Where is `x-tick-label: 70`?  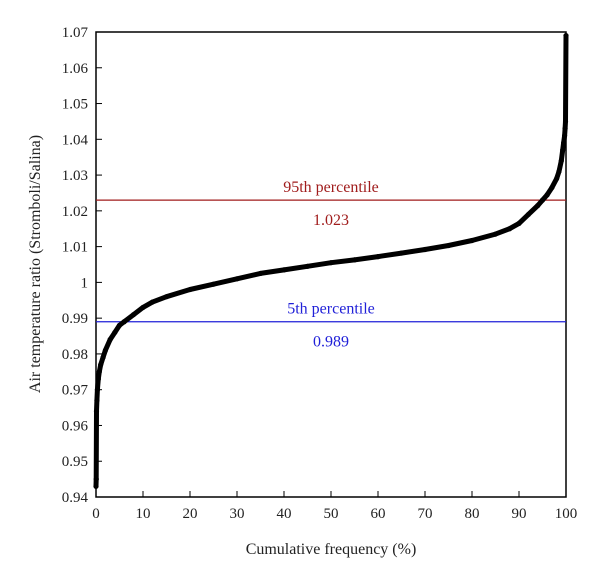 x-tick-label: 70 is located at coordinates (425, 514).